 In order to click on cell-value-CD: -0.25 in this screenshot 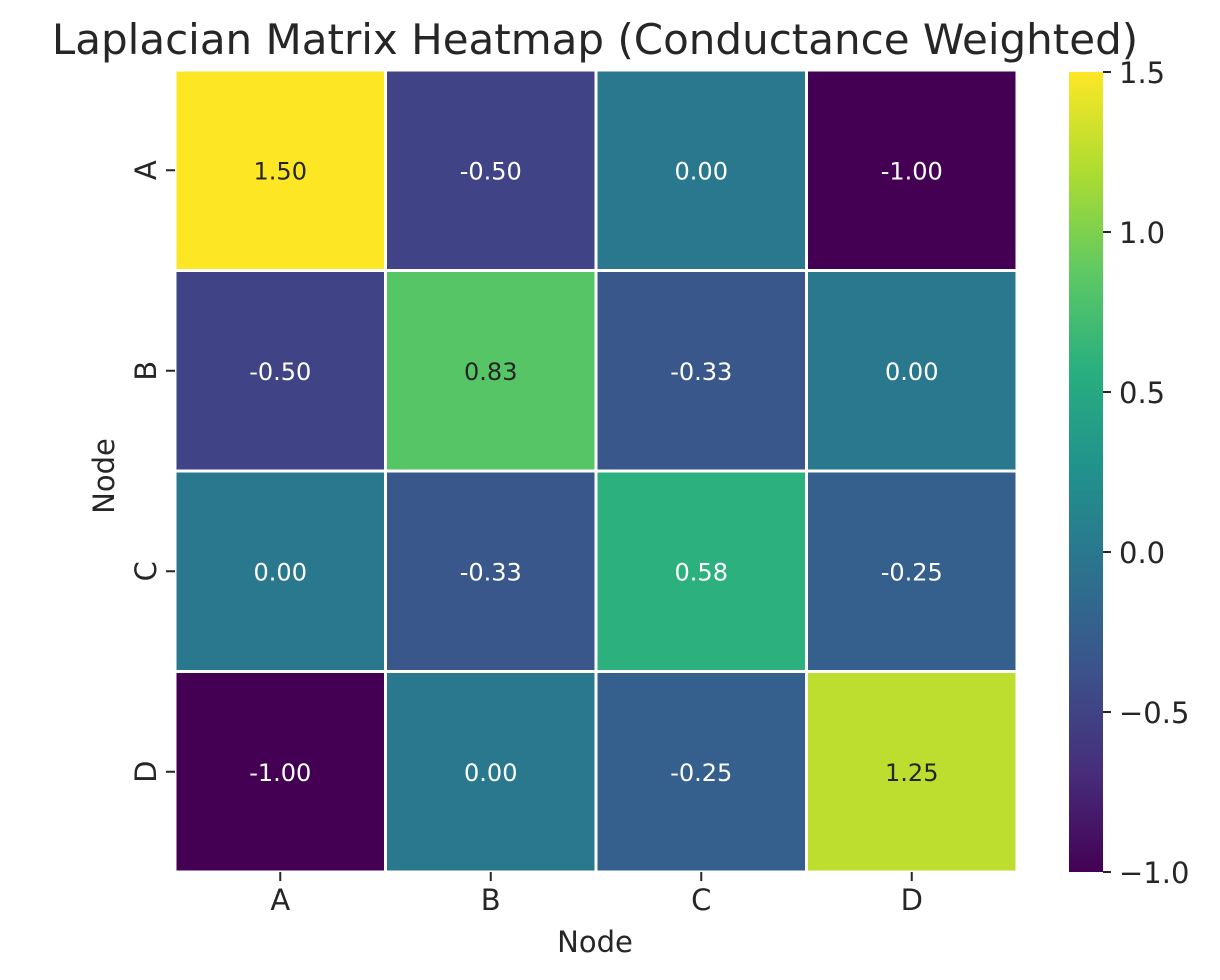, I will do `click(912, 572)`.